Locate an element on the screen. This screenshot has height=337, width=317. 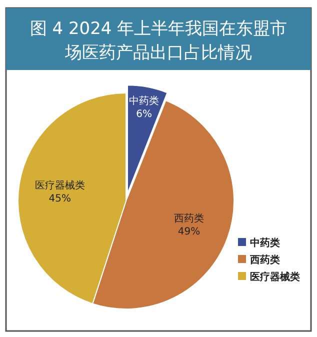
data-label: 49% is located at coordinates (189, 232).